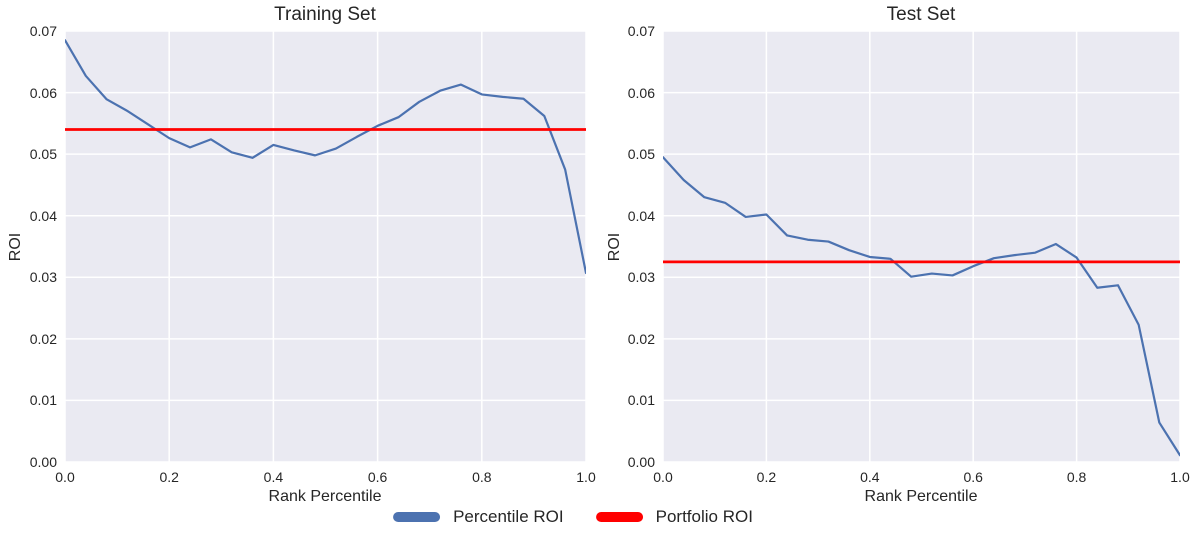 This screenshot has height=538, width=1199. Describe the element at coordinates (921, 496) in the screenshot. I see `test-x-axis-label: Rank Percentile` at that location.